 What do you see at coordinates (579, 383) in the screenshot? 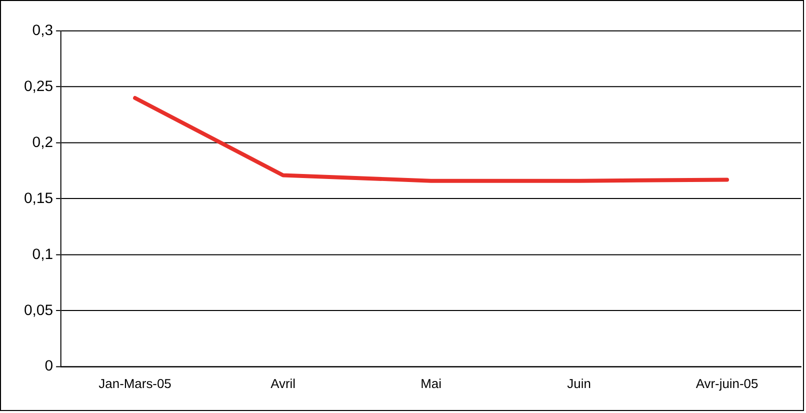
I see `x-tick-label: Juin` at bounding box center [579, 383].